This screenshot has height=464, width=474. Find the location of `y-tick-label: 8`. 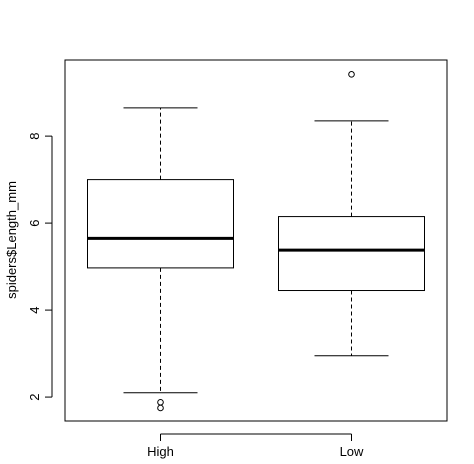

y-tick-label: 8 is located at coordinates (34, 135).